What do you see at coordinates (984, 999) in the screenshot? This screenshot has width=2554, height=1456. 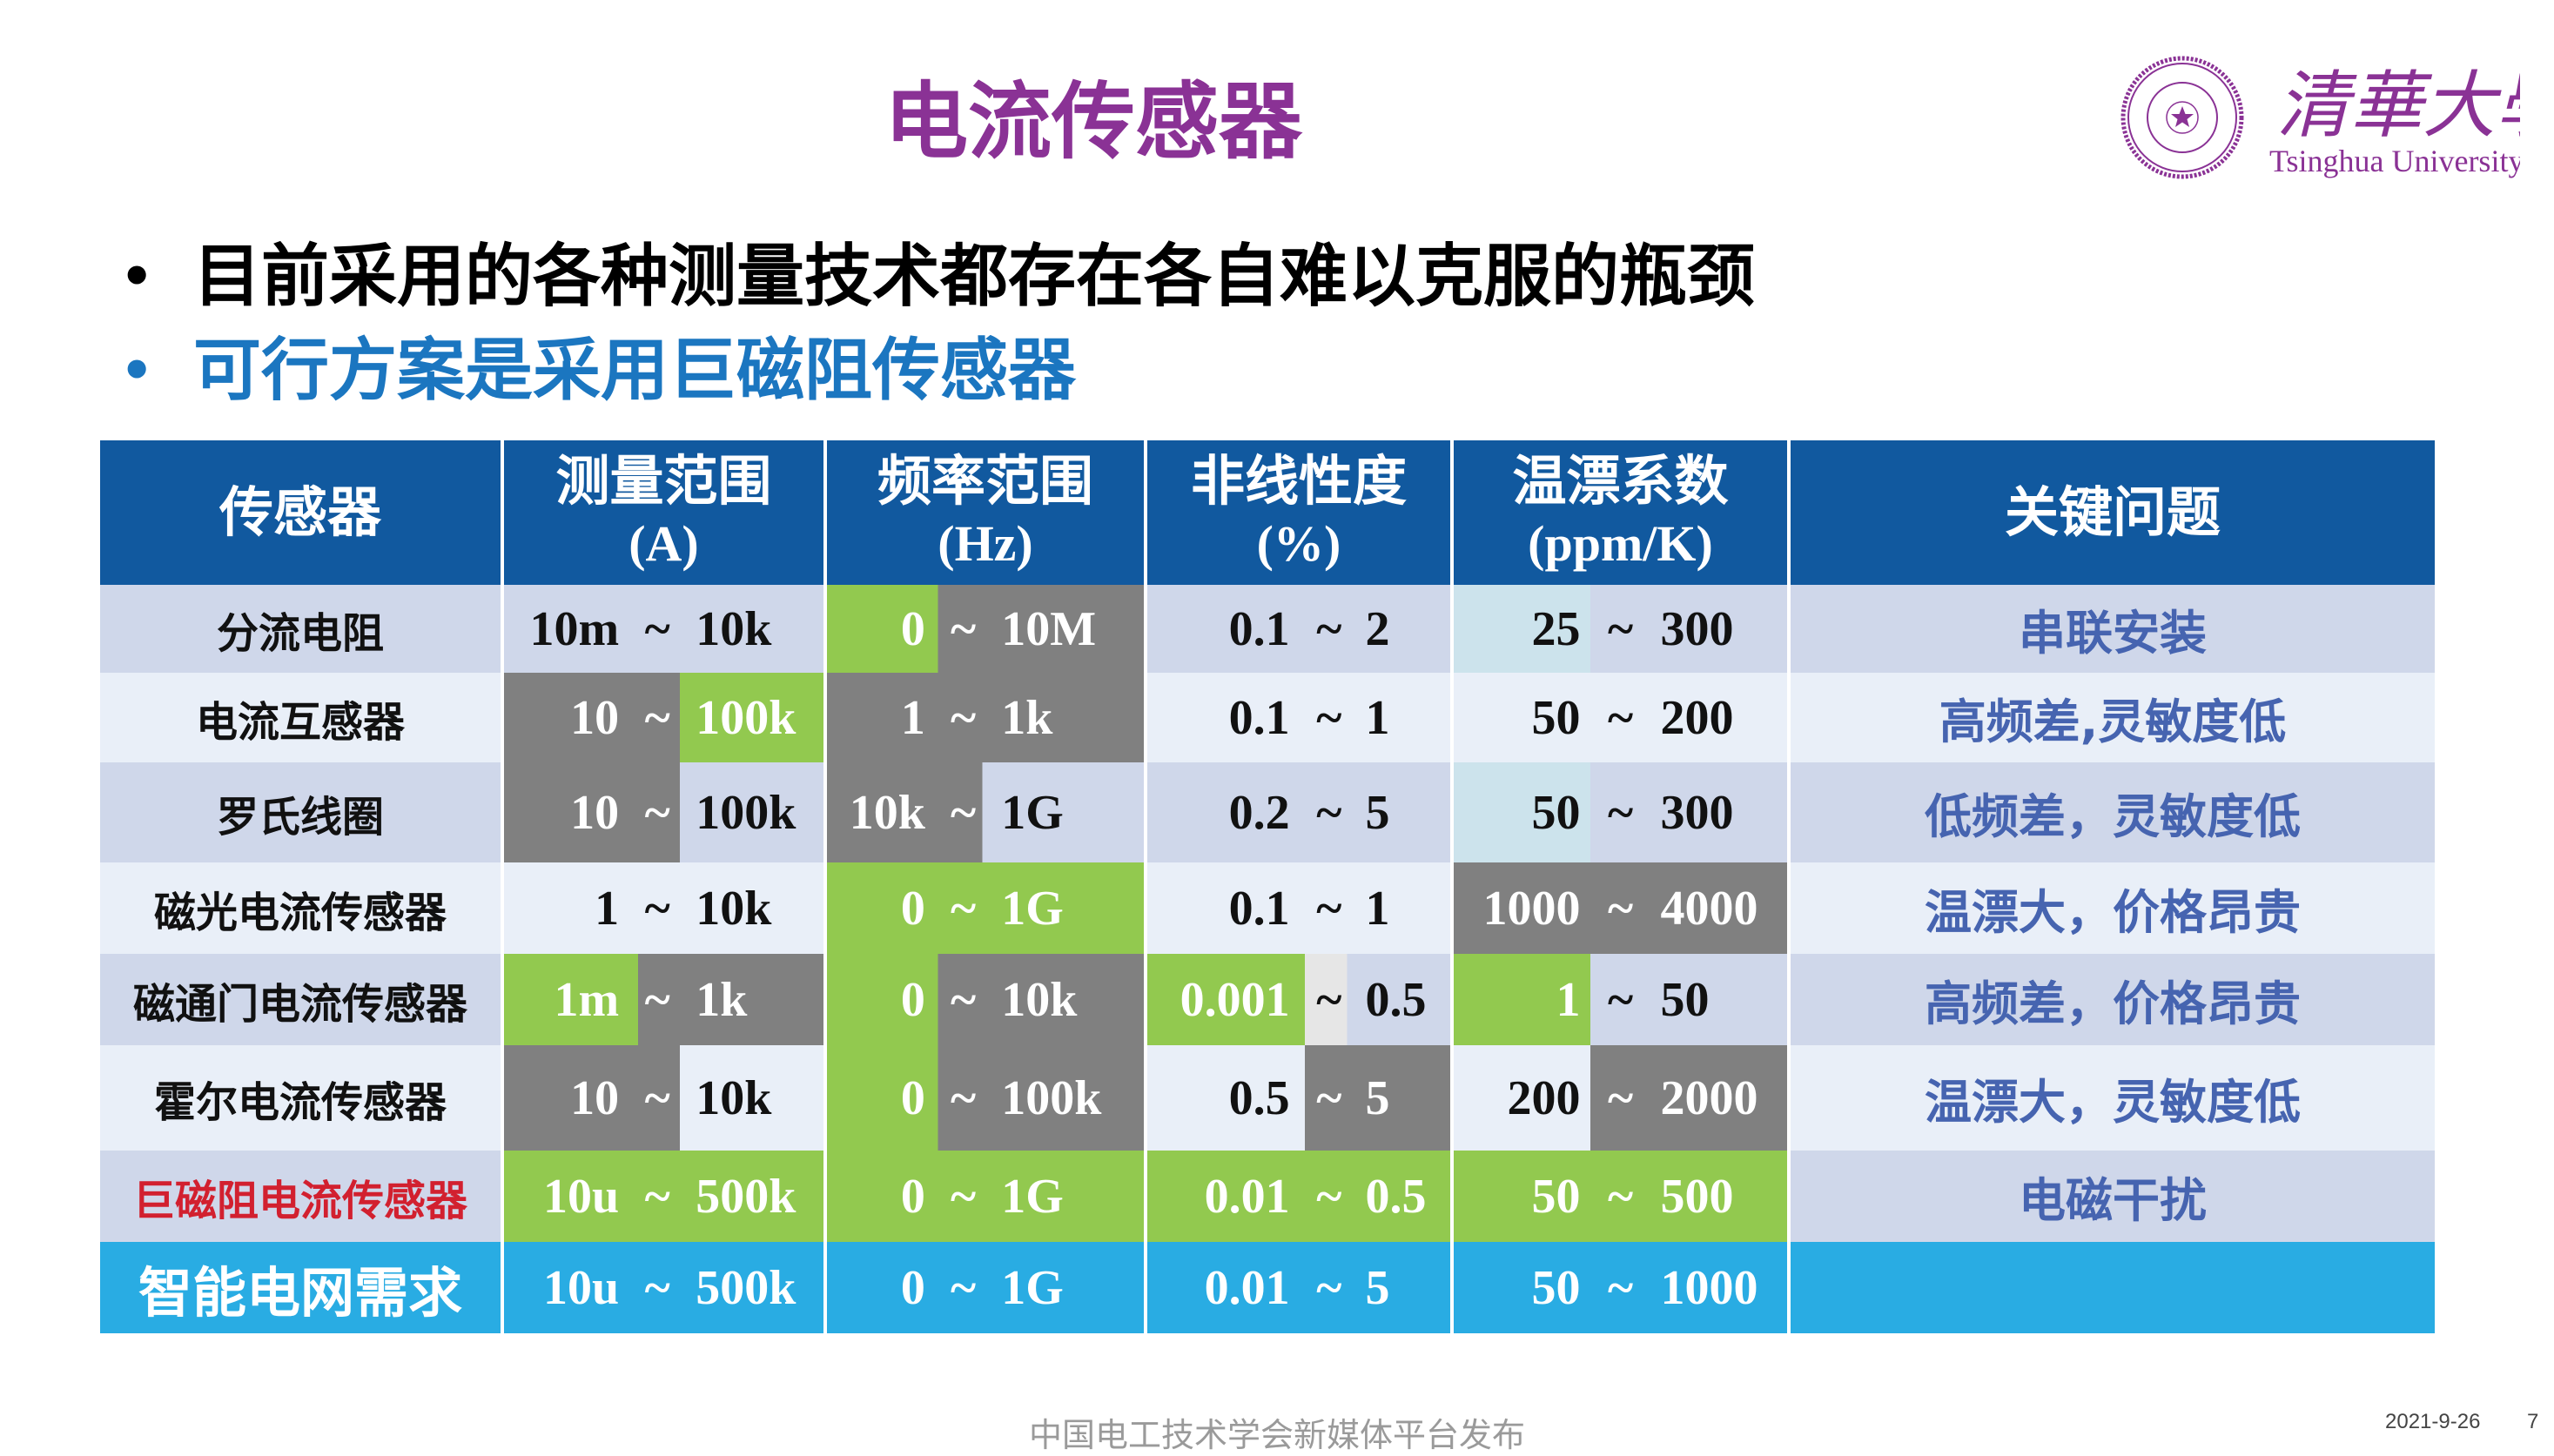 I see `range-cell: 0 ~10k` at bounding box center [984, 999].